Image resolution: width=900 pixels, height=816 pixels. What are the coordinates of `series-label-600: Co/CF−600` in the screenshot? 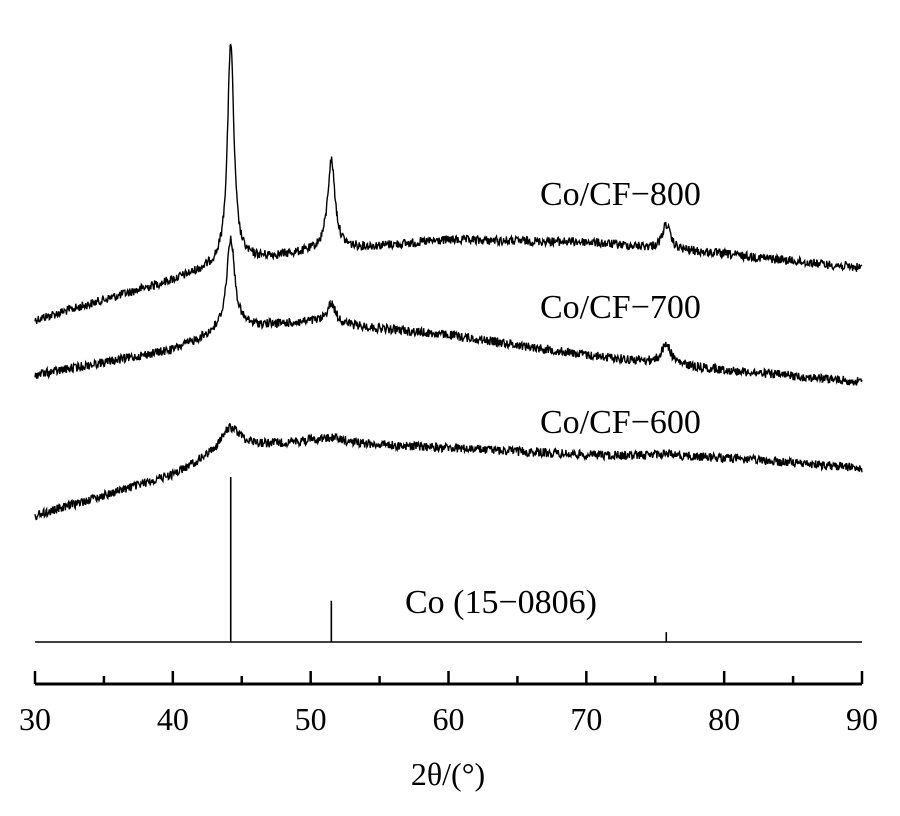 It's located at (620, 422).